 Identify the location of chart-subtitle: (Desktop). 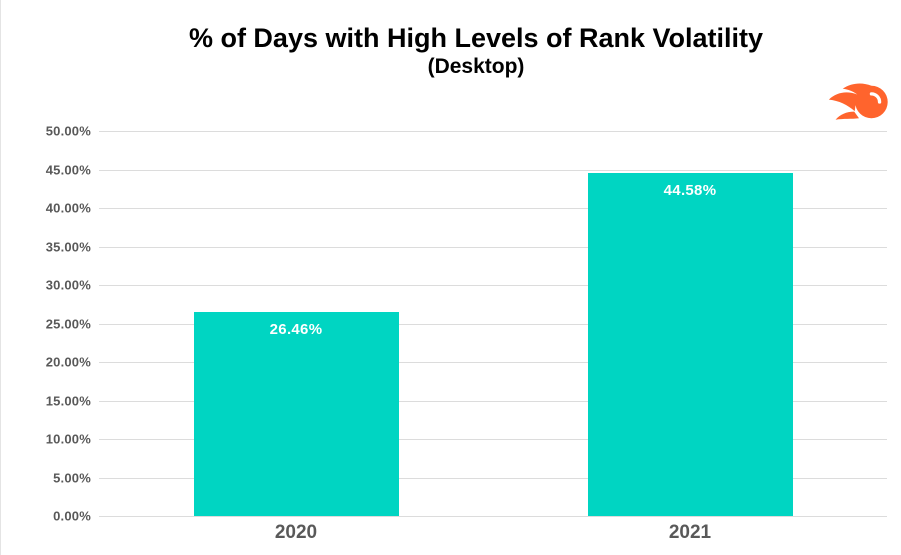
(476, 66).